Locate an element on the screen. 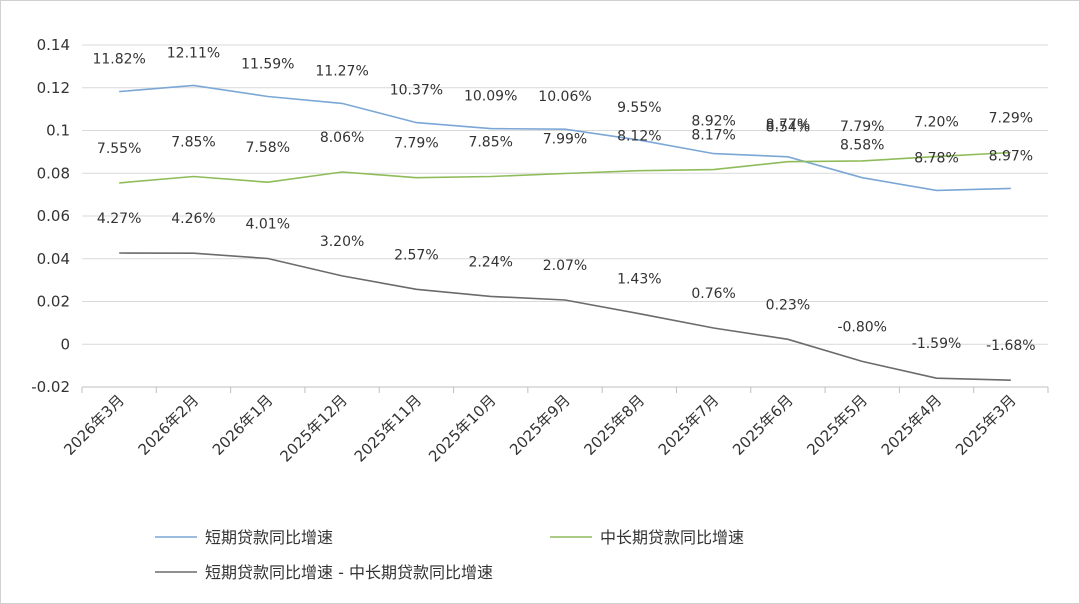 The image size is (1080, 604). x-tick-label: 2025年3月 is located at coordinates (986, 425).